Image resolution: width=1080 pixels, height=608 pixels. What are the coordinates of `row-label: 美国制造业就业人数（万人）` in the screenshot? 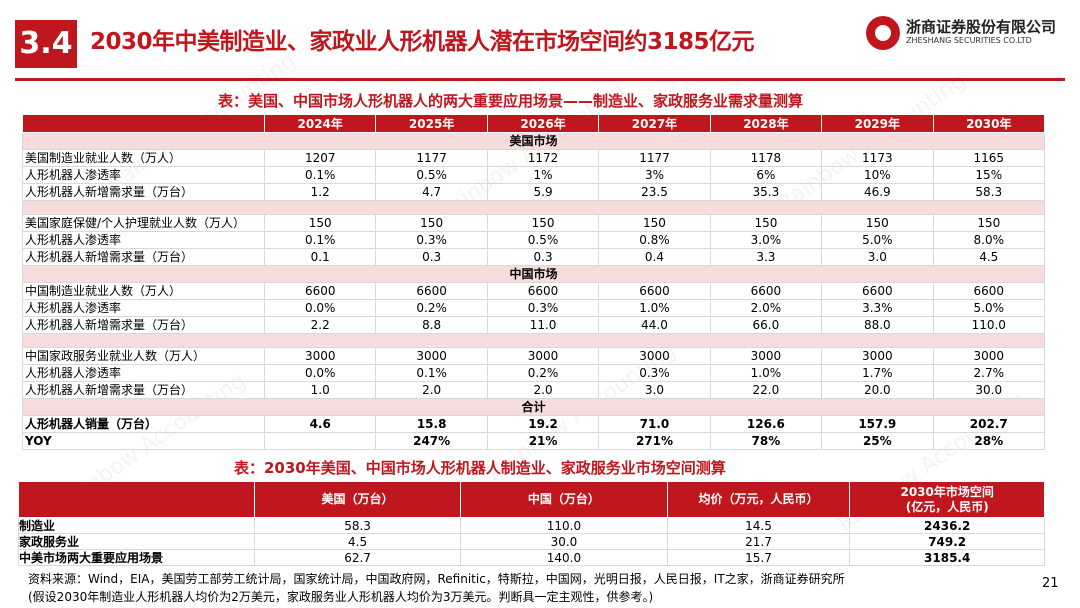 It's located at (143, 158).